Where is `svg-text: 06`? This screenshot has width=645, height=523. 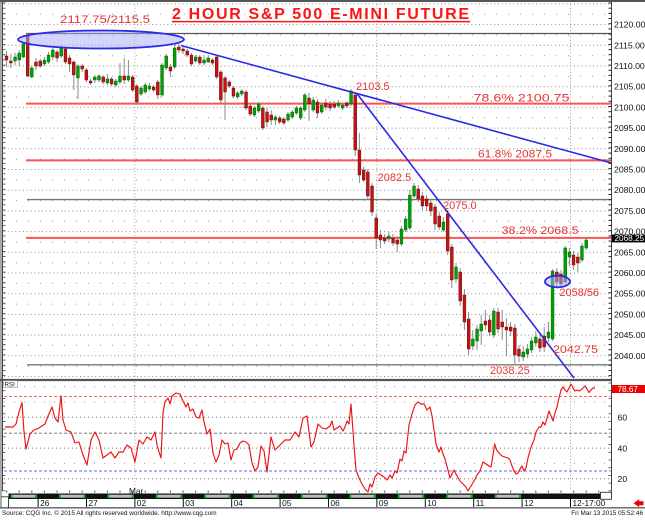
svg-text: 06 is located at coordinates (336, 503).